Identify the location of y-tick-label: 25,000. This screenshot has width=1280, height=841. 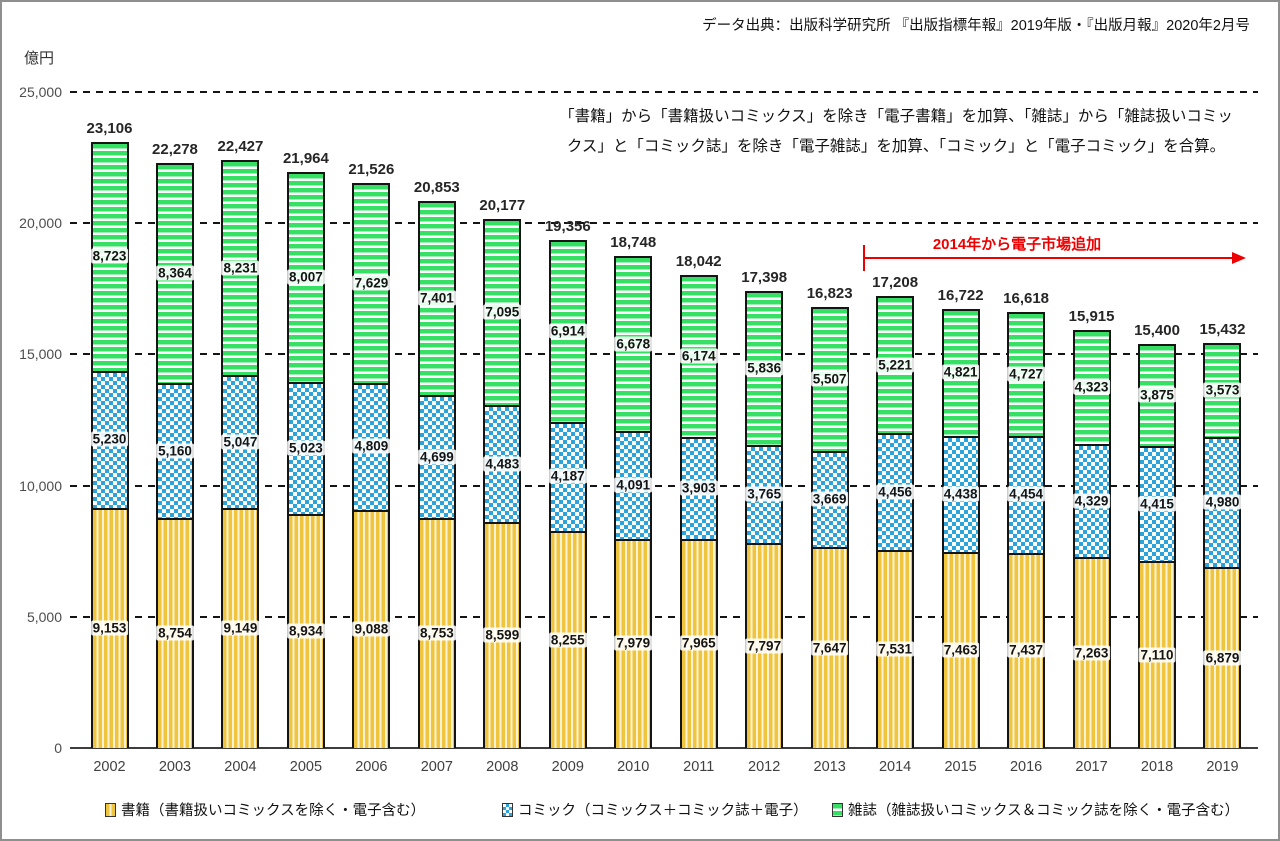
(40, 92).